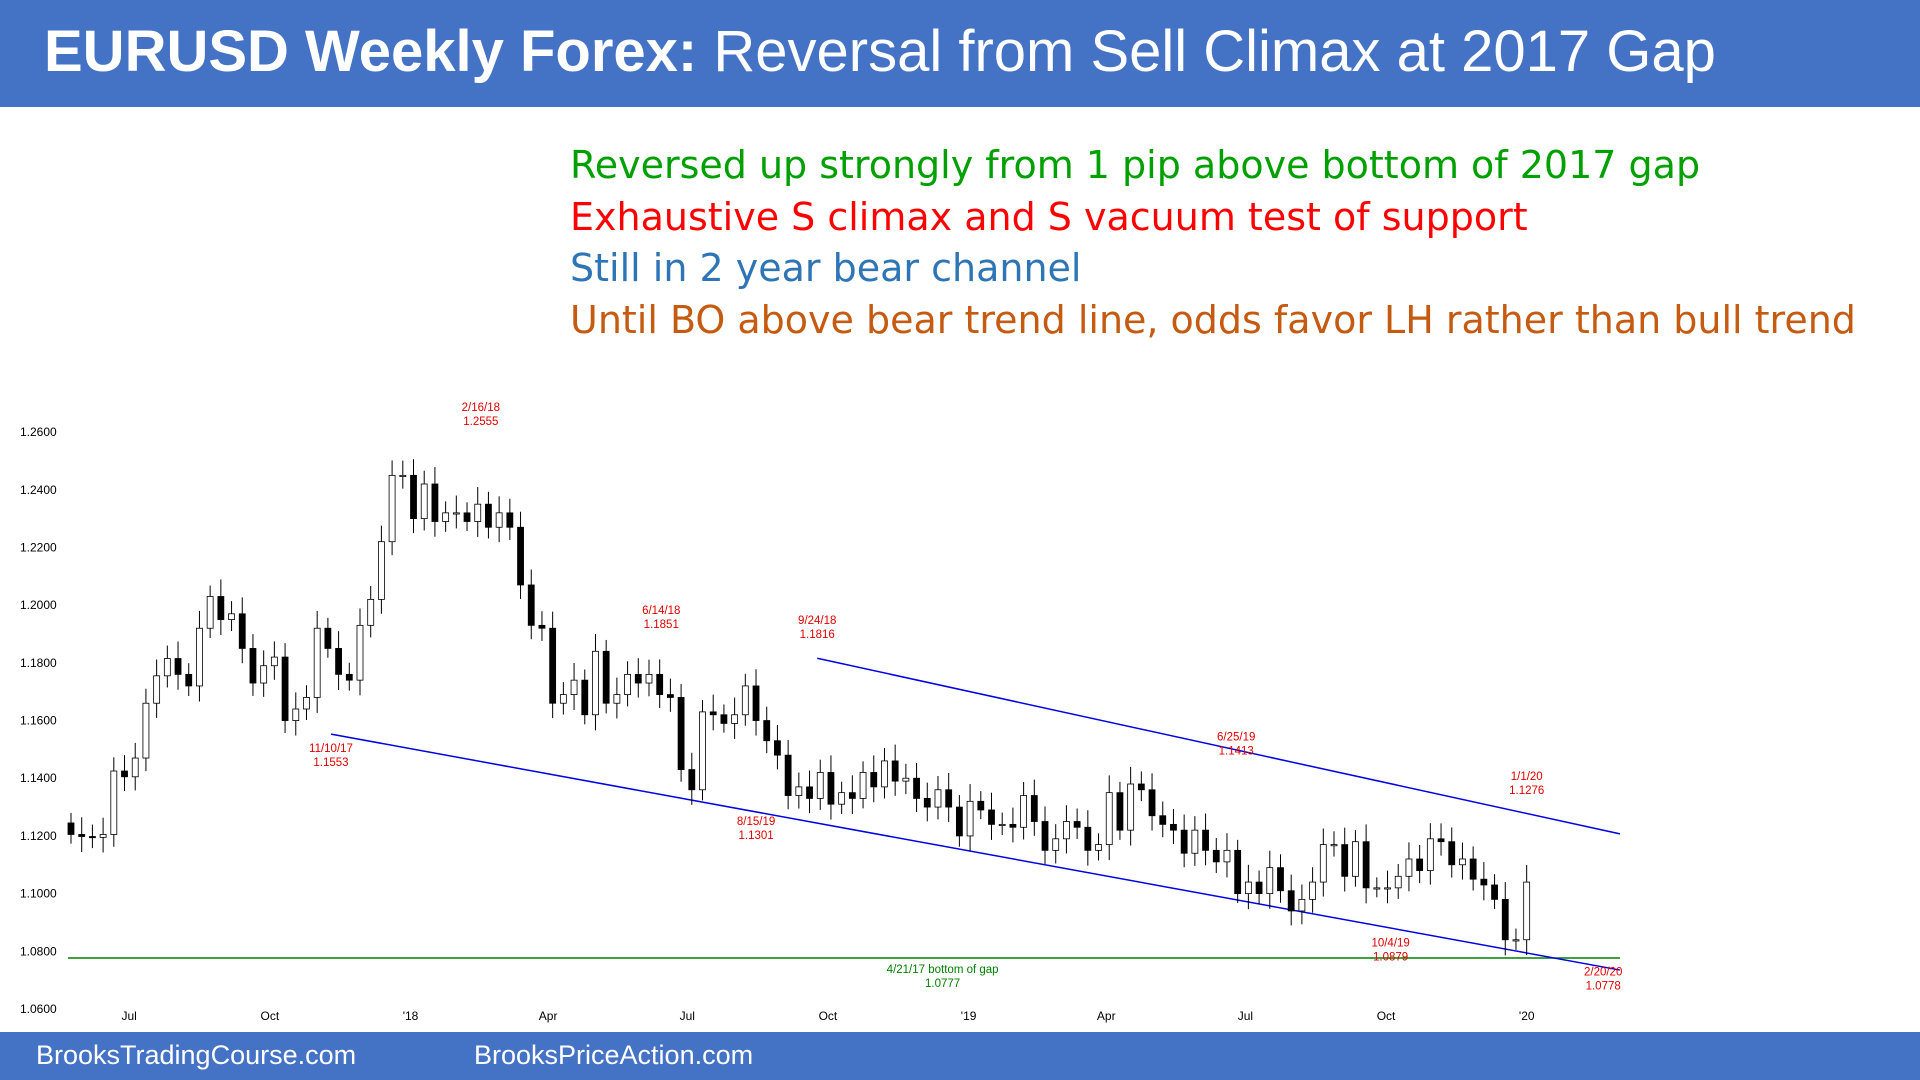  What do you see at coordinates (1206, 51) in the screenshot?
I see `page-title-rest: Reversal from Sell Climax at 2017 Gap` at bounding box center [1206, 51].